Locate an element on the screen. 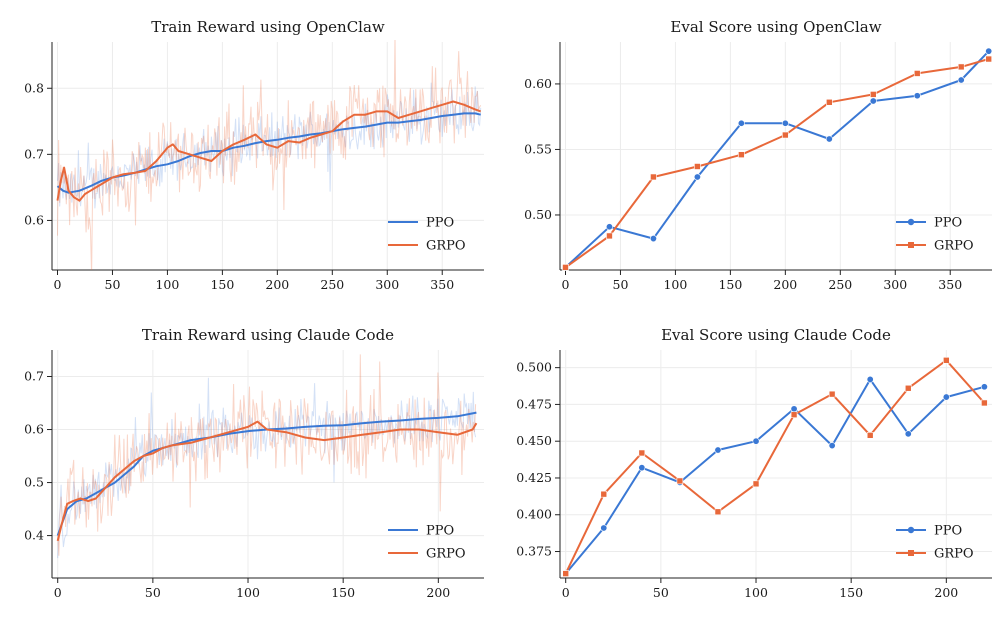 This screenshot has width=1003, height=623. y-tick-label: 0.500 is located at coordinates (534, 367).